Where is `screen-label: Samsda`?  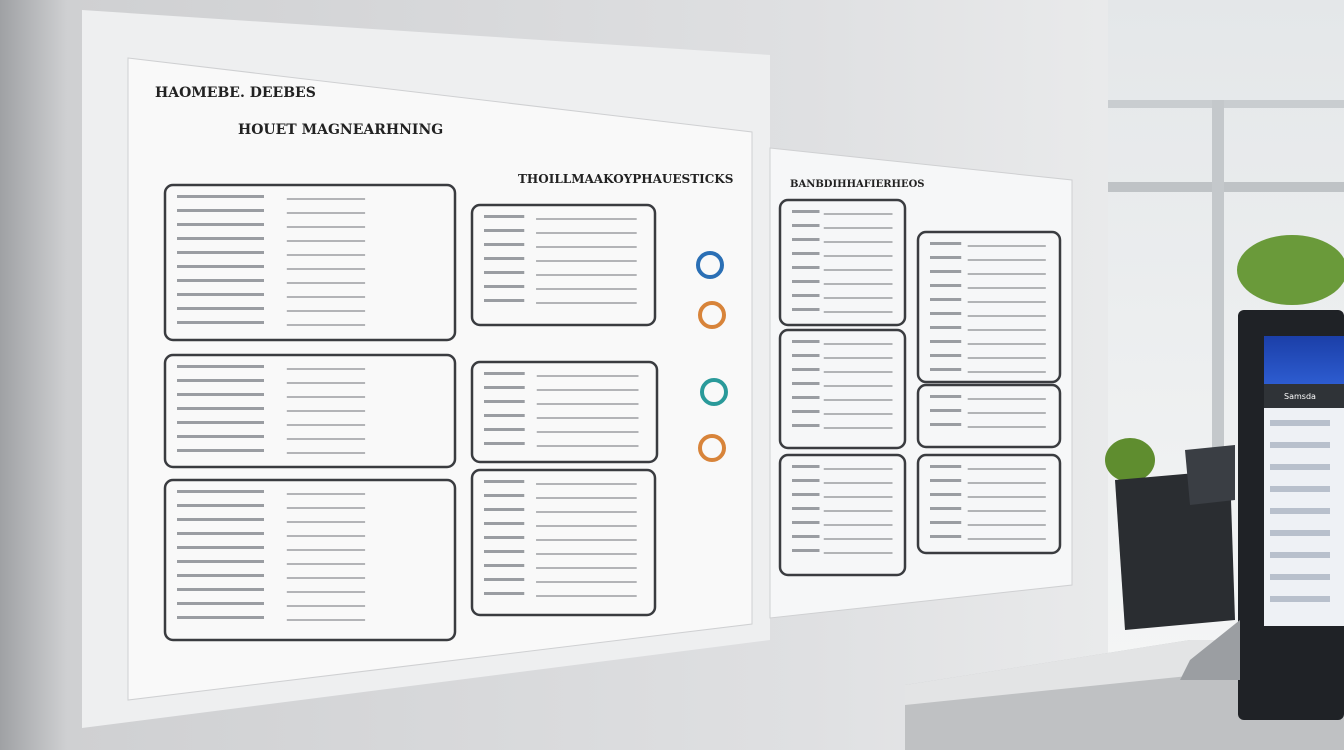
screen-label: Samsda is located at coordinates (1300, 396).